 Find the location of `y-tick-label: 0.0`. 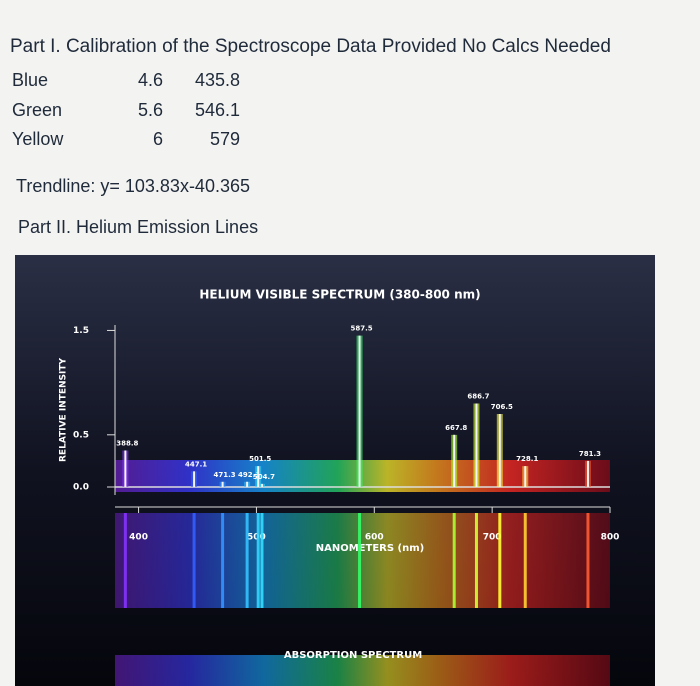

y-tick-label: 0.0 is located at coordinates (81, 488).